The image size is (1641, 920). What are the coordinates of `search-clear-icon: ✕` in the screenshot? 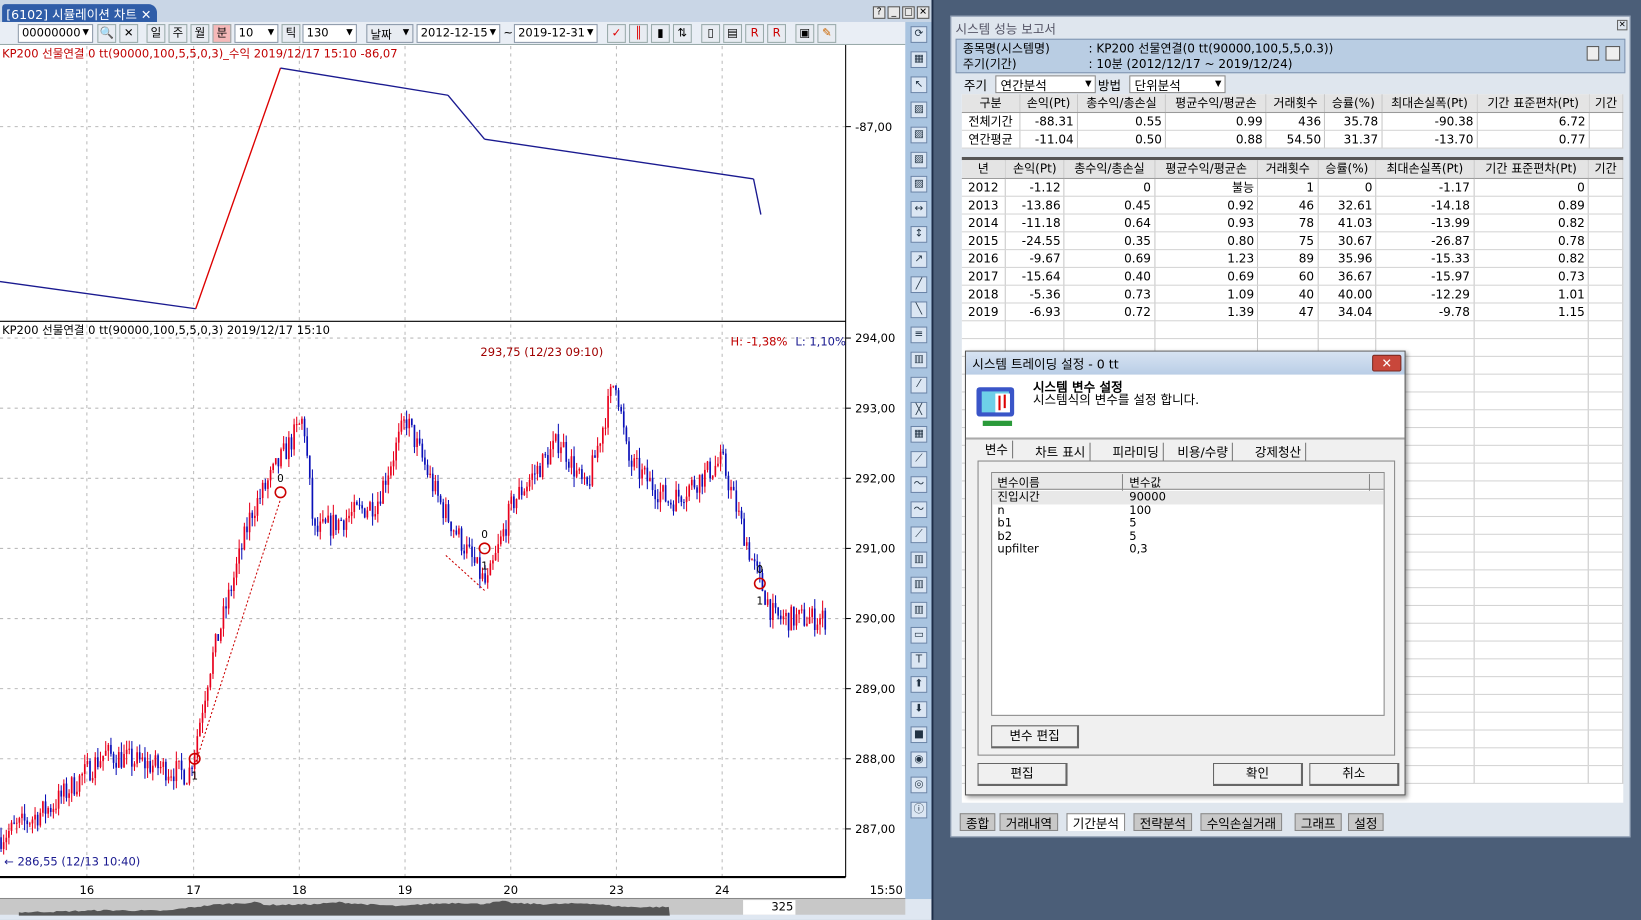 It's located at (129, 33).